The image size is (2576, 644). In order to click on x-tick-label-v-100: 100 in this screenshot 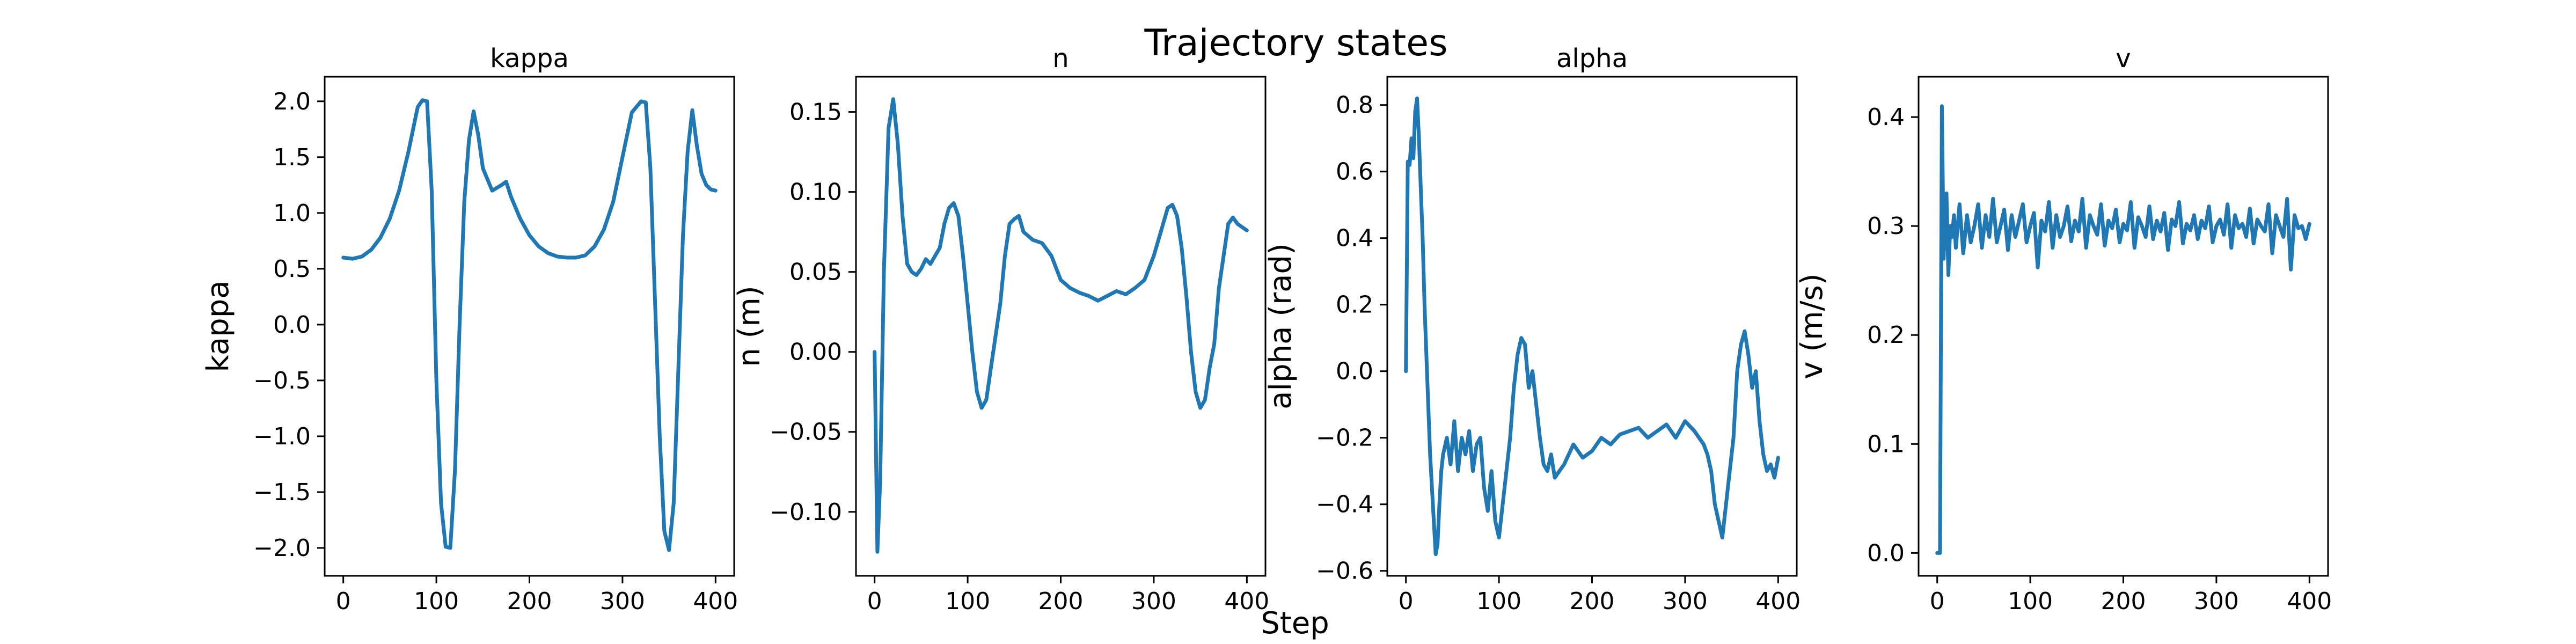, I will do `click(2030, 601)`.